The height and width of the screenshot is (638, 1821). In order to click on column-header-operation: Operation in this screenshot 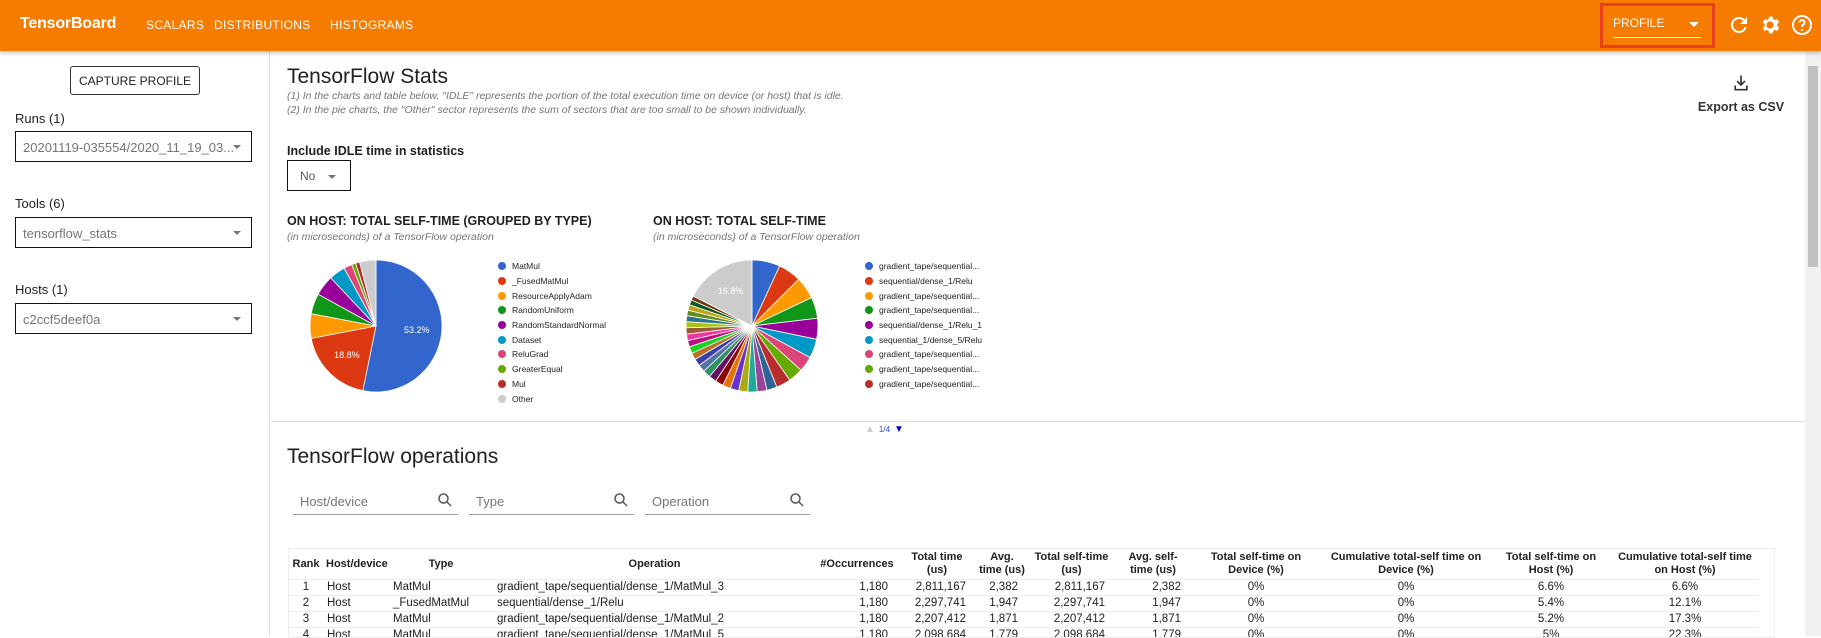, I will do `click(654, 564)`.